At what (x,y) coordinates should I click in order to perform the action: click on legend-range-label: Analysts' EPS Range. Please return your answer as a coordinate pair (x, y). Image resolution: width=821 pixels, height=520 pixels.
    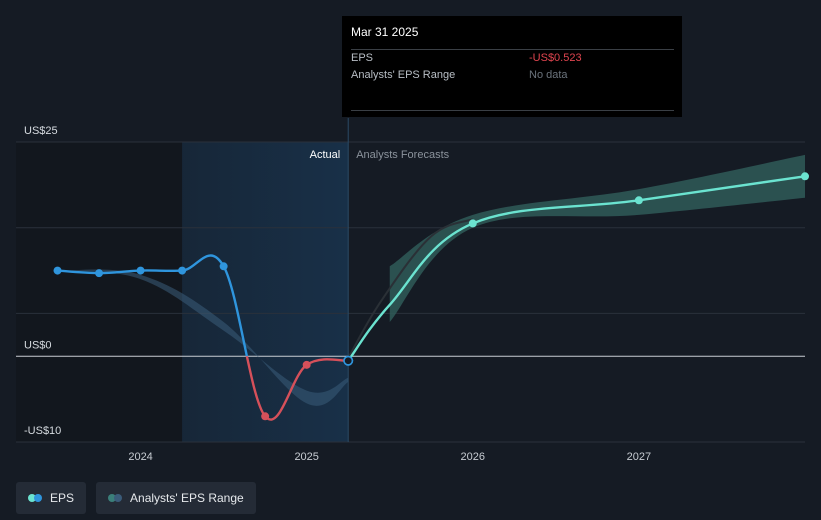
    Looking at the image, I should click on (187, 498).